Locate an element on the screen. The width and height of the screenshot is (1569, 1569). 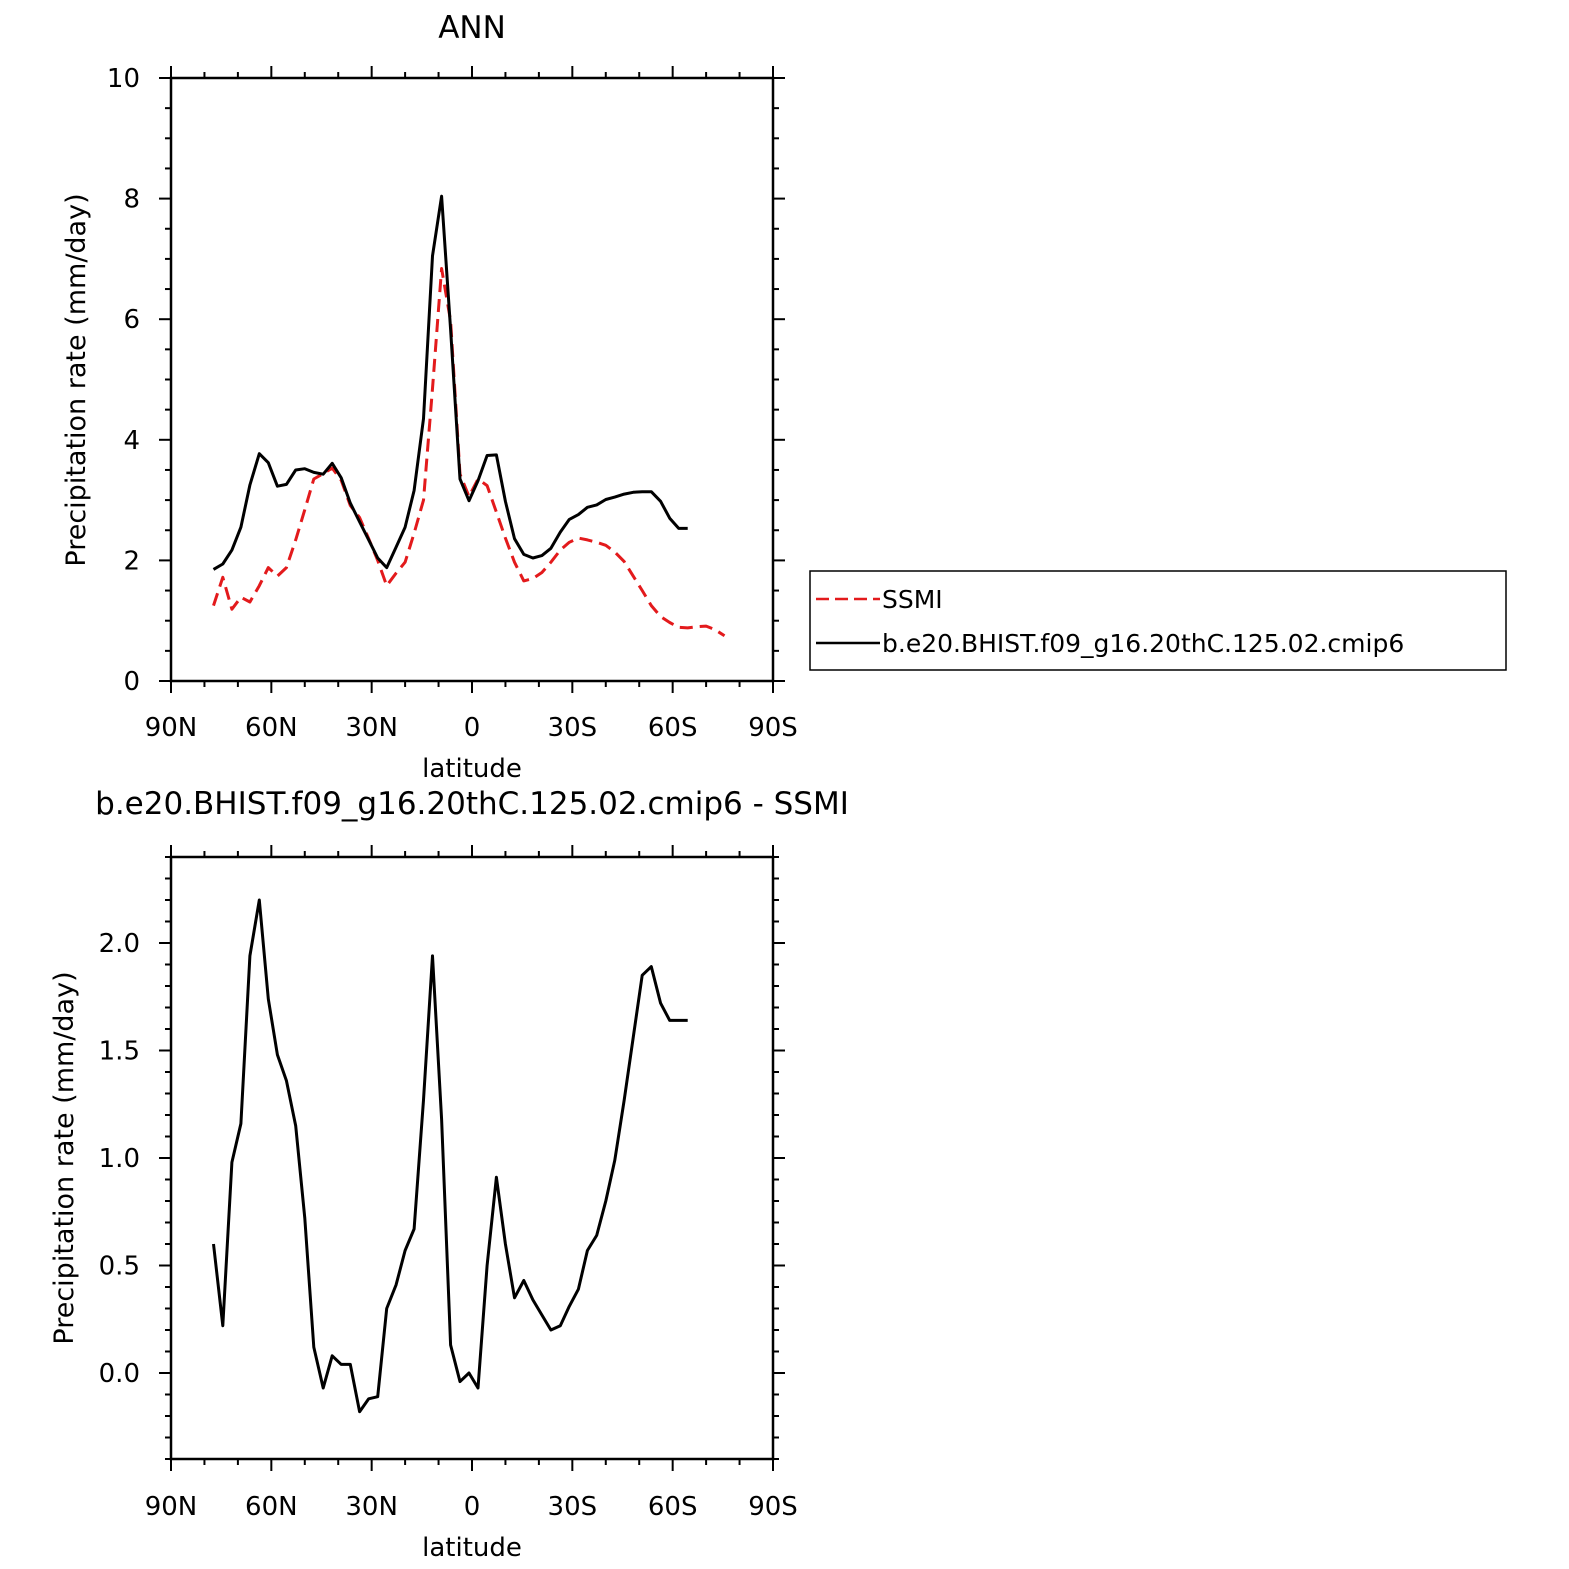
y-tick-labels: 0 2 4 6 8 10 is located at coordinates (123, 380).